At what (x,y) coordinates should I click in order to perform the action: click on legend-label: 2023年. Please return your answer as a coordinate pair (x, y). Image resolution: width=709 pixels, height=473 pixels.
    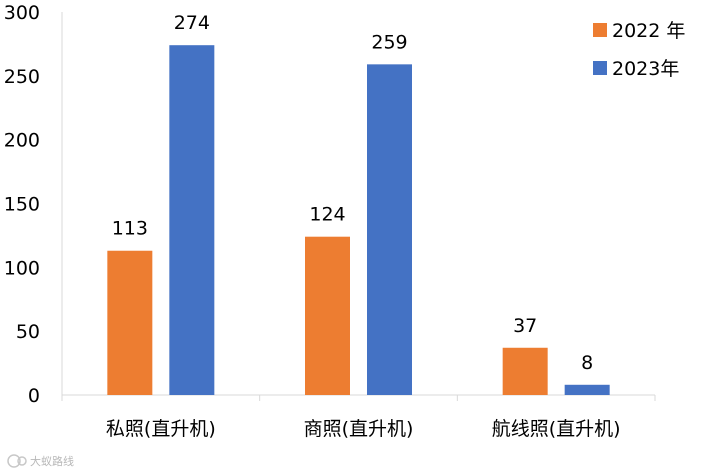
    Looking at the image, I should click on (645, 69).